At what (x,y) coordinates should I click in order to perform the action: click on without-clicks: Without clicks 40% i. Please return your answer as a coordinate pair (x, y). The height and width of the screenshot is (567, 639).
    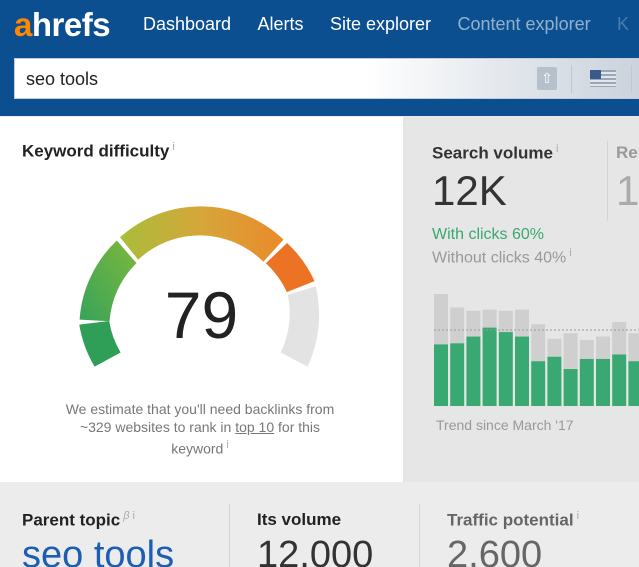
    Looking at the image, I should click on (502, 257).